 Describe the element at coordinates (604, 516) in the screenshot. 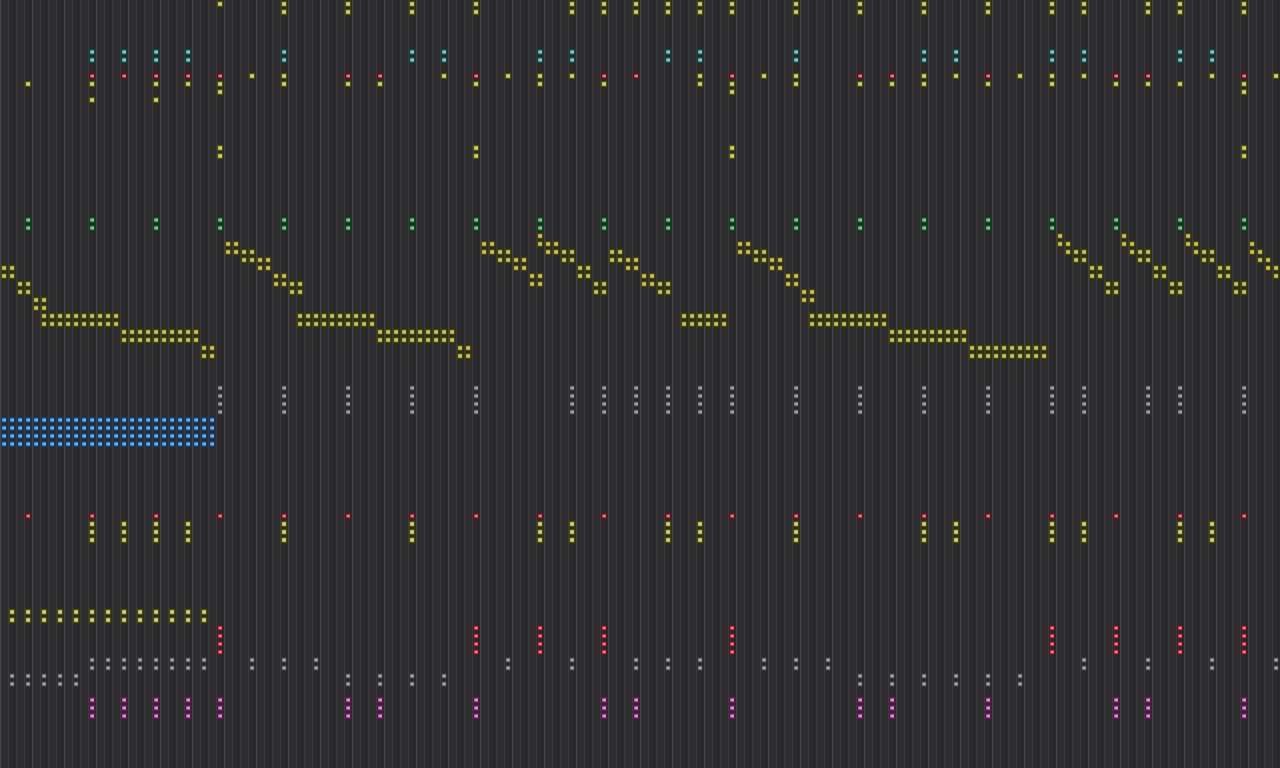

I see `note-cell: C2` at that location.